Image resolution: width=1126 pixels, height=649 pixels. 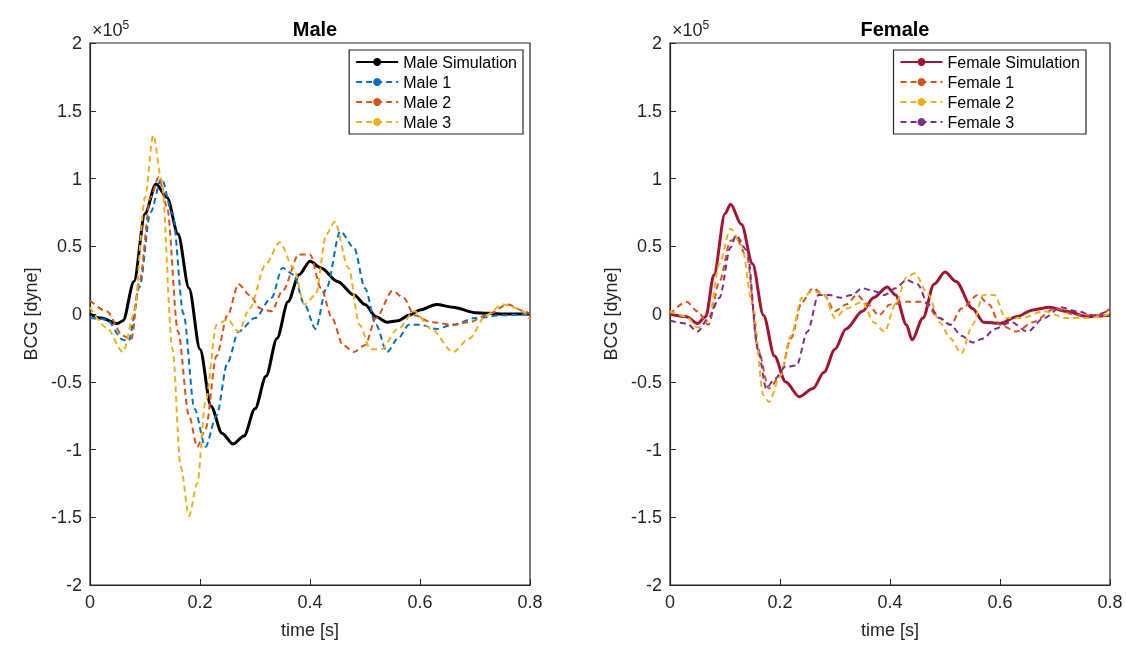 I want to click on legend-label: Male 1, so click(x=427, y=82).